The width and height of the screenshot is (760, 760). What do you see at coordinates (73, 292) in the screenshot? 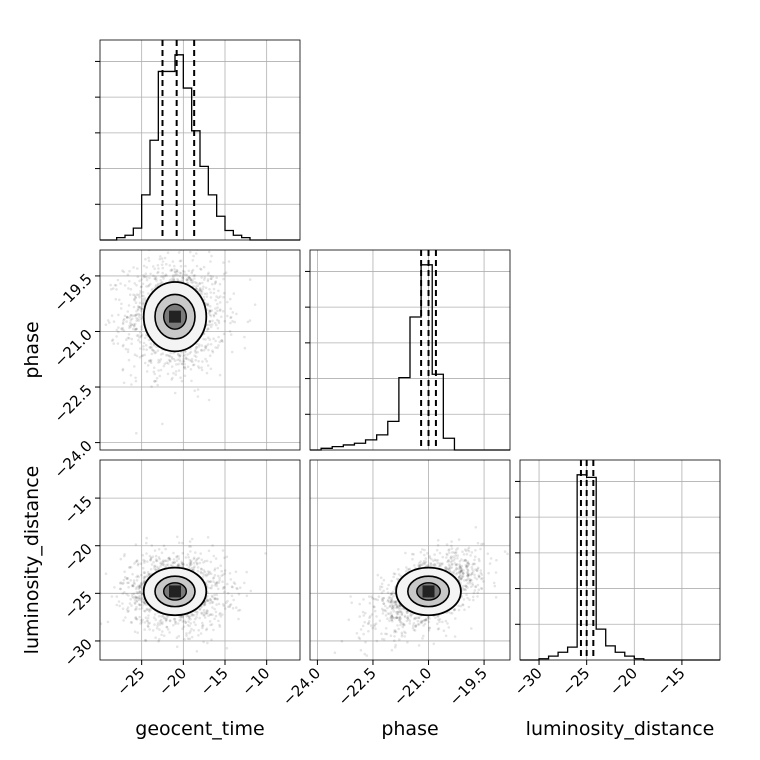
I see `ytick-label: −19.5` at bounding box center [73, 292].